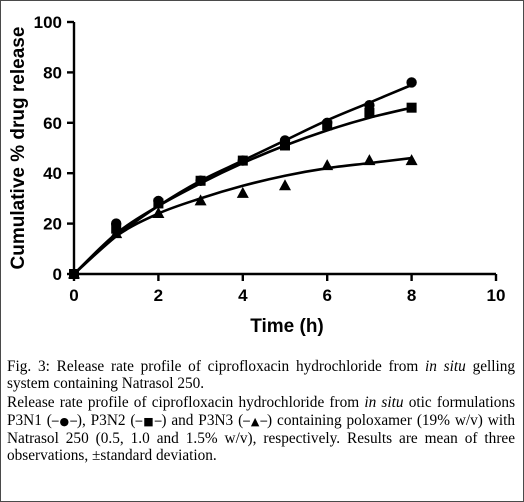  Describe the element at coordinates (158, 295) in the screenshot. I see `x-tick-label: 2` at that location.